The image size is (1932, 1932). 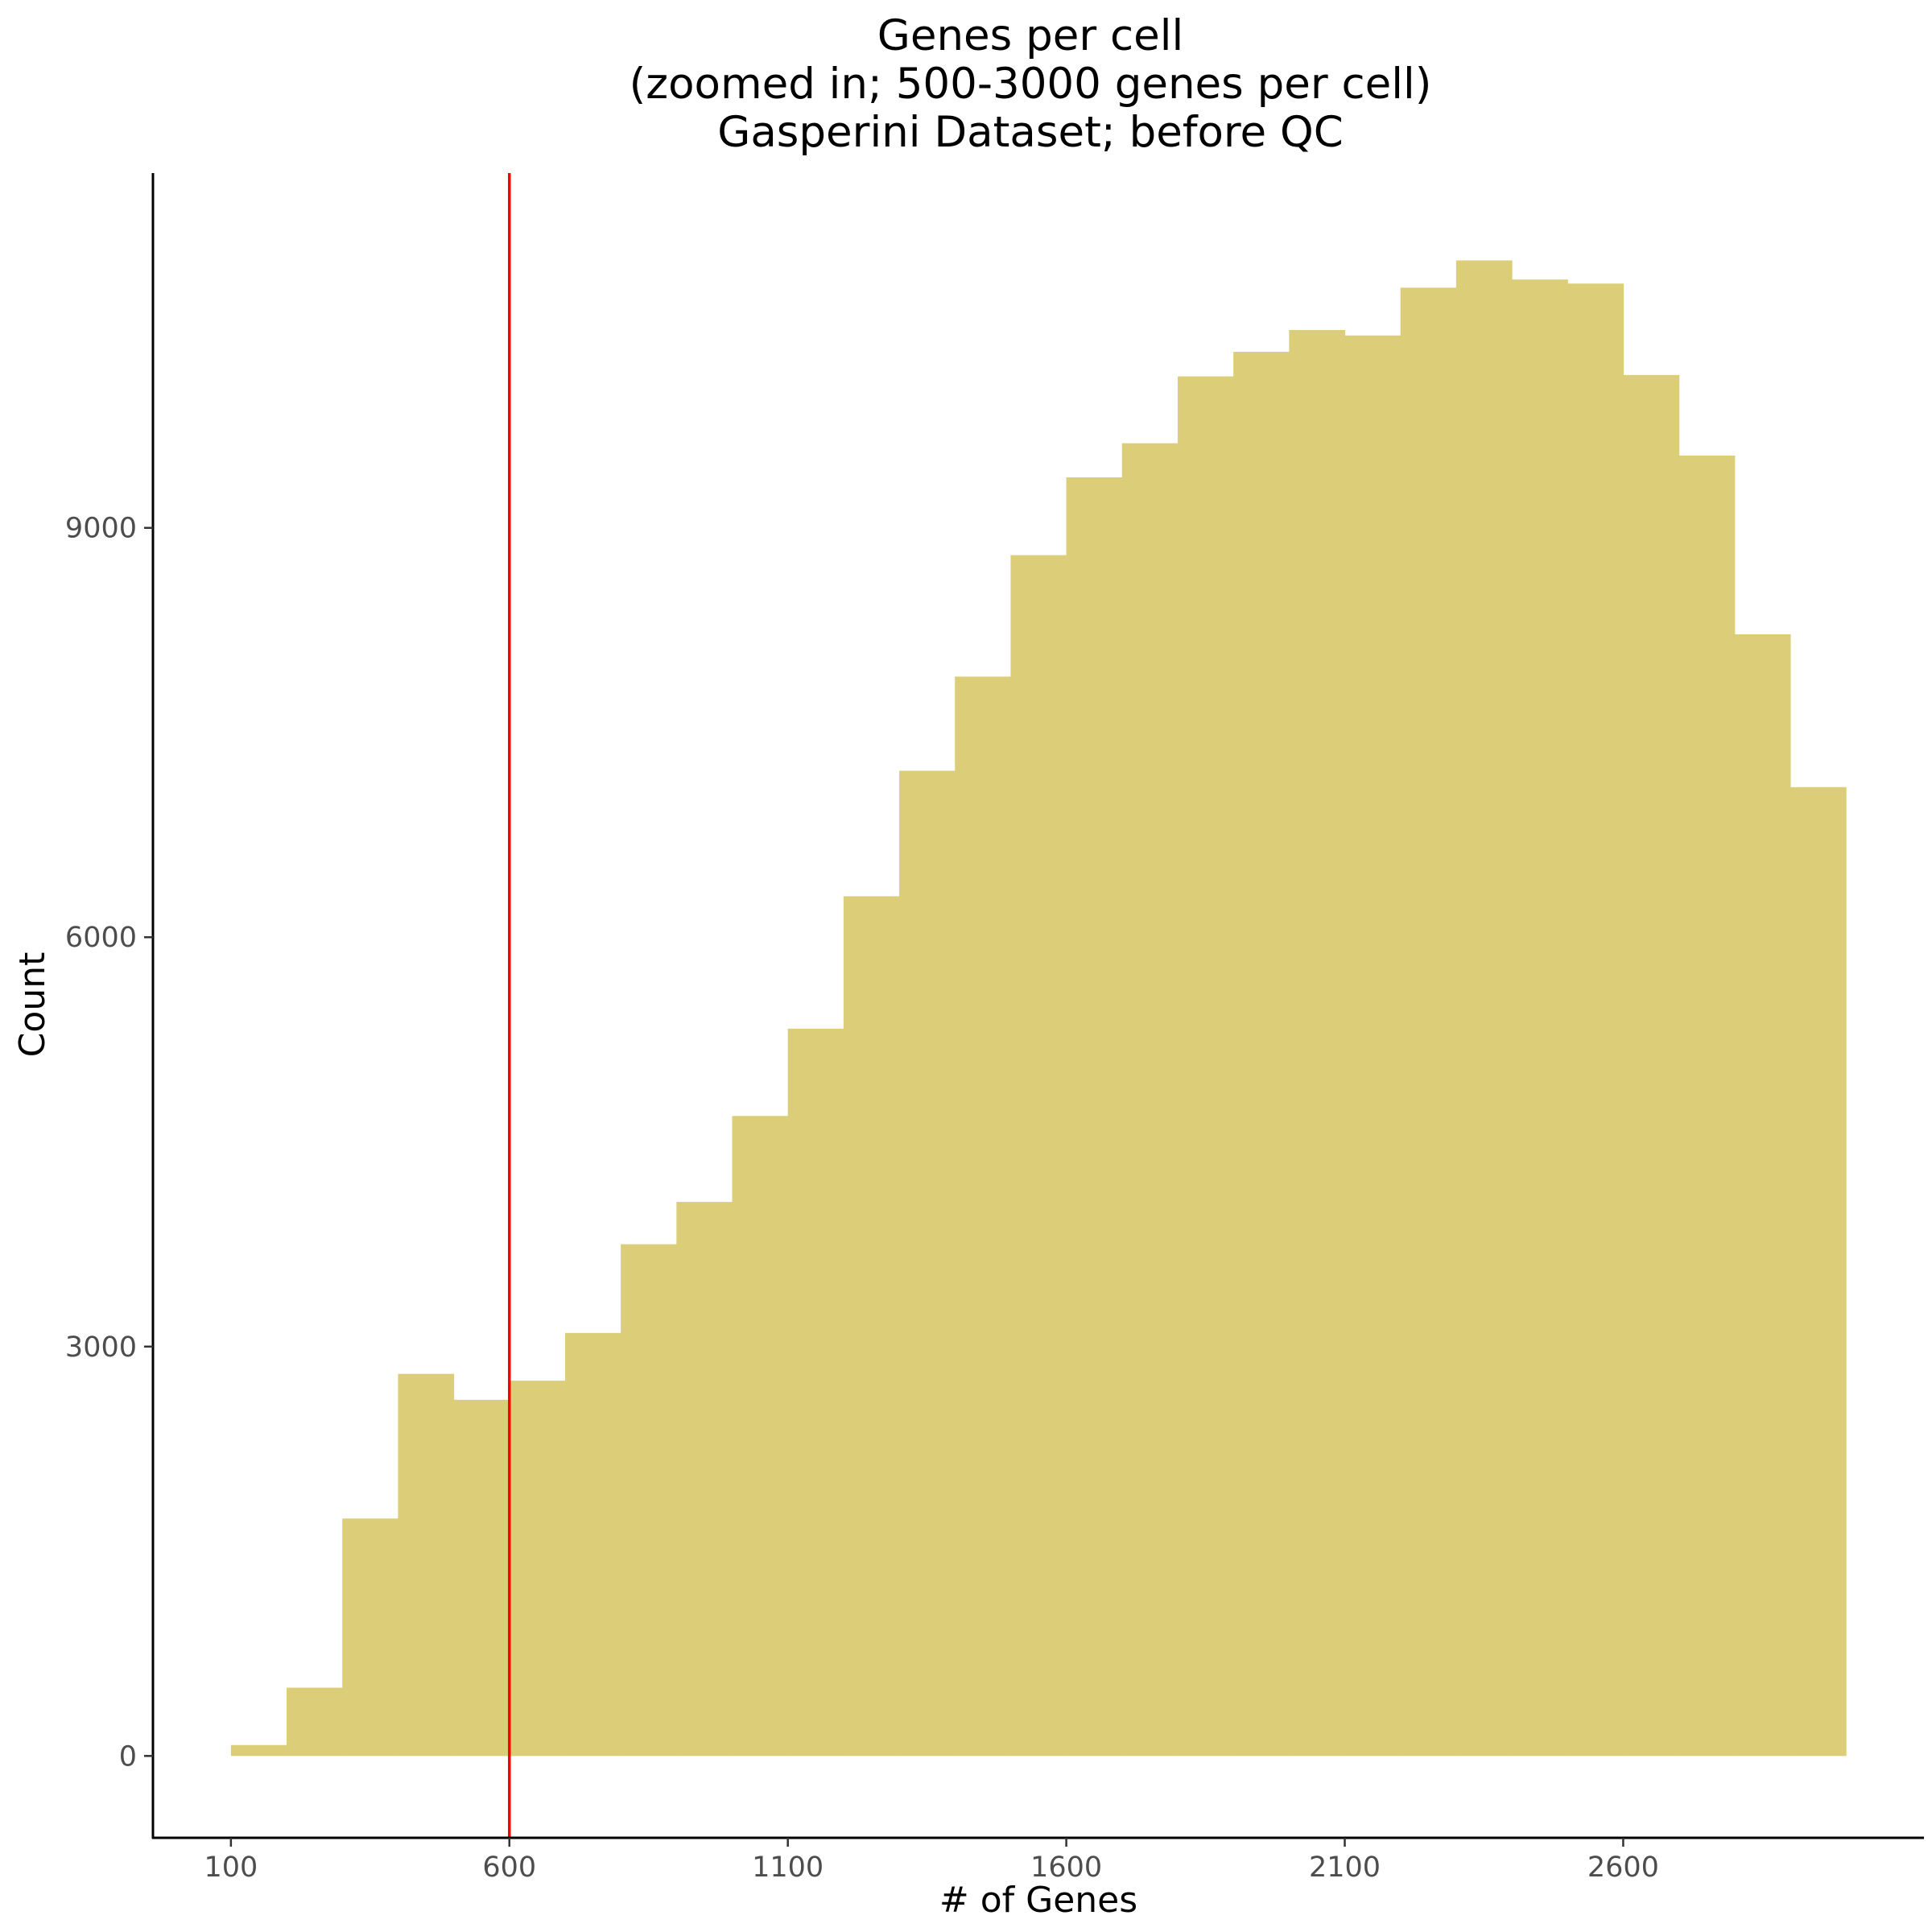 I want to click on x-axis-title: # of Genes, so click(x=1038, y=1900).